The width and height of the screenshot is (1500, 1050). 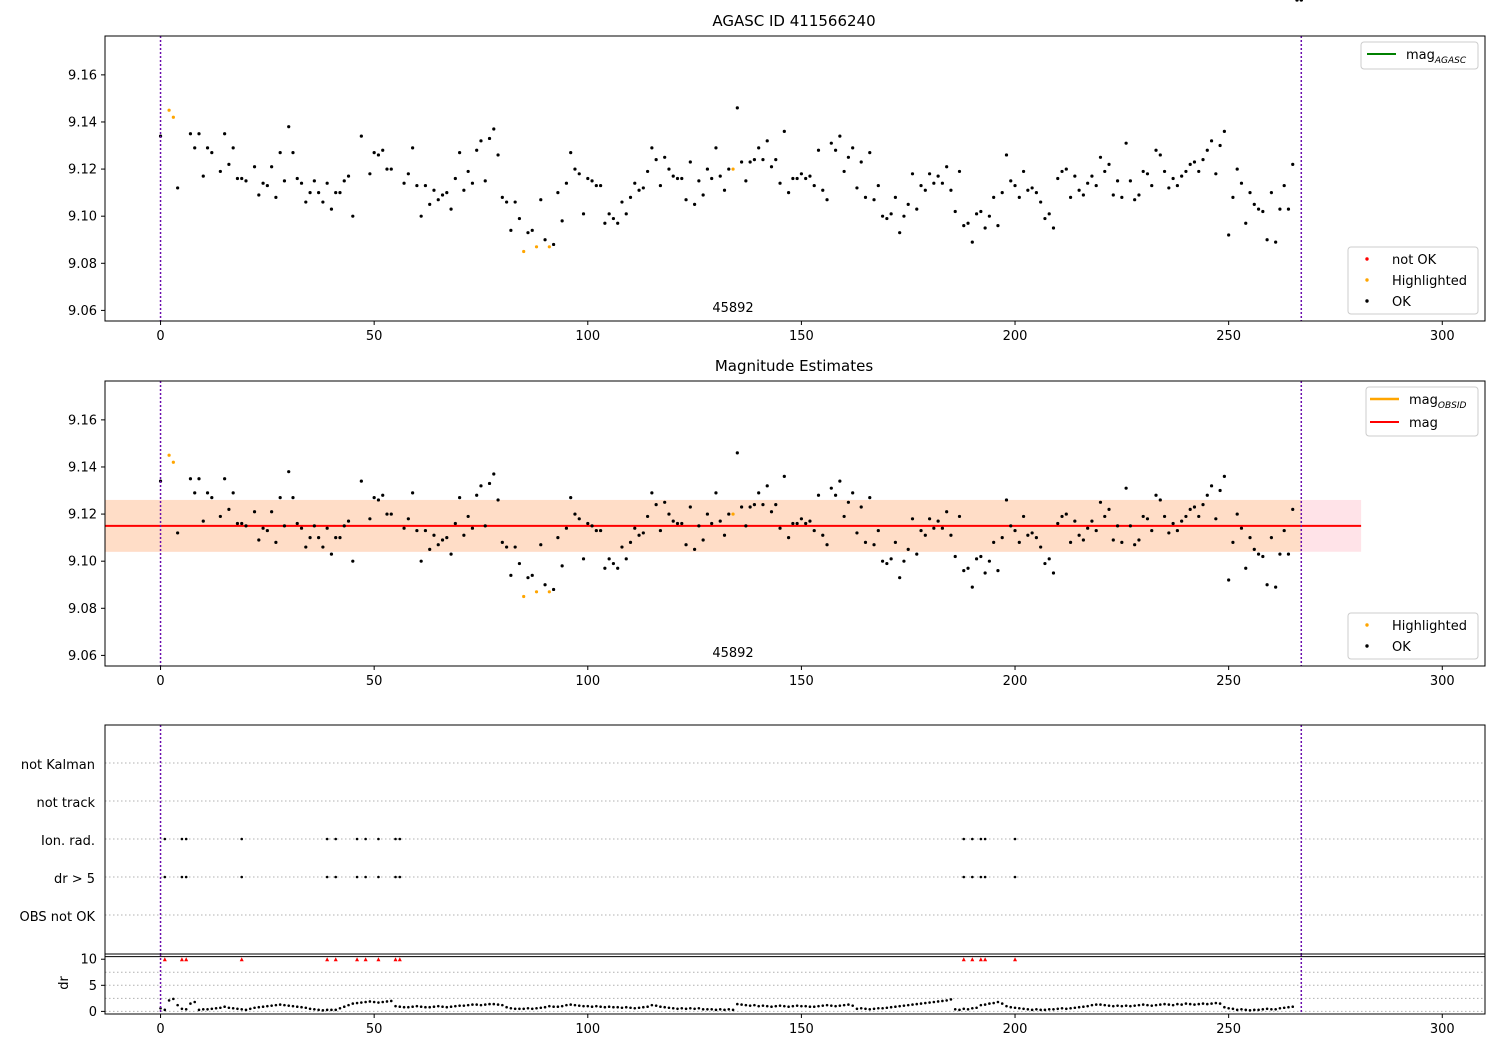 I want to click on panel4-ytick-label: 5, so click(x=93, y=986).